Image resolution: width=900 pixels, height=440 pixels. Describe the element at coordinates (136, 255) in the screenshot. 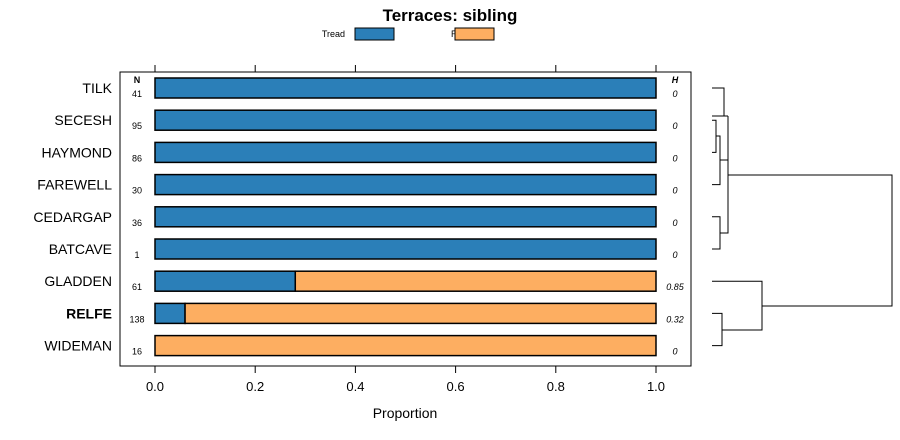

I see `n-value-batcave: 1` at that location.